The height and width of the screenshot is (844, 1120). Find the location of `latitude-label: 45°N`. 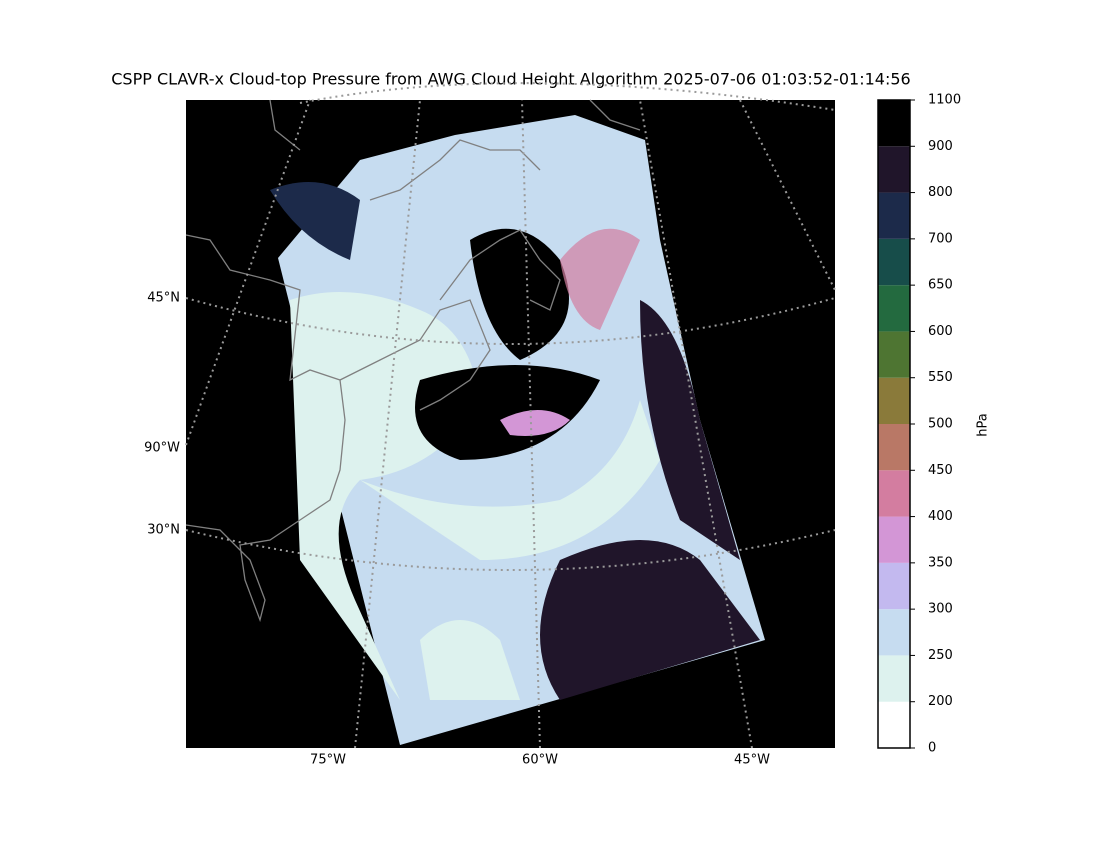

latitude-label: 45°N is located at coordinates (163, 298).